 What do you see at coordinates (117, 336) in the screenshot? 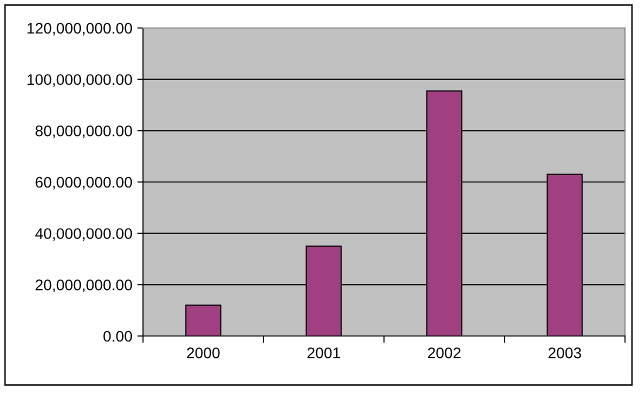
I see `y-tick-label: 0.00` at bounding box center [117, 336].